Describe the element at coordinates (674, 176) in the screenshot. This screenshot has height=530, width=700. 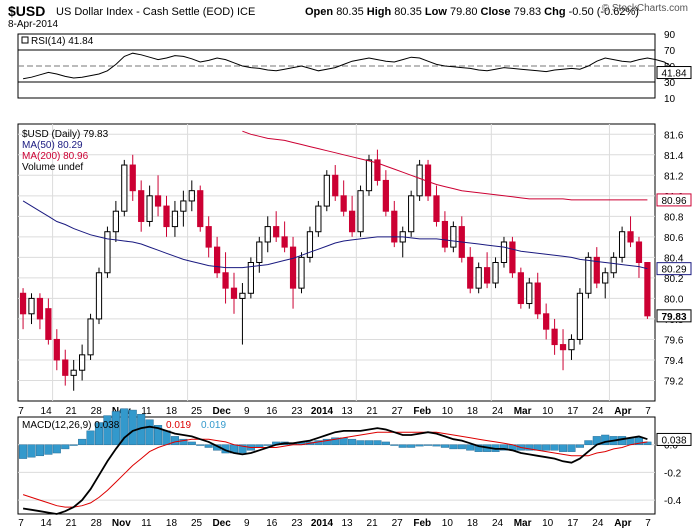
I see `price-tick-label: 81.2` at that location.